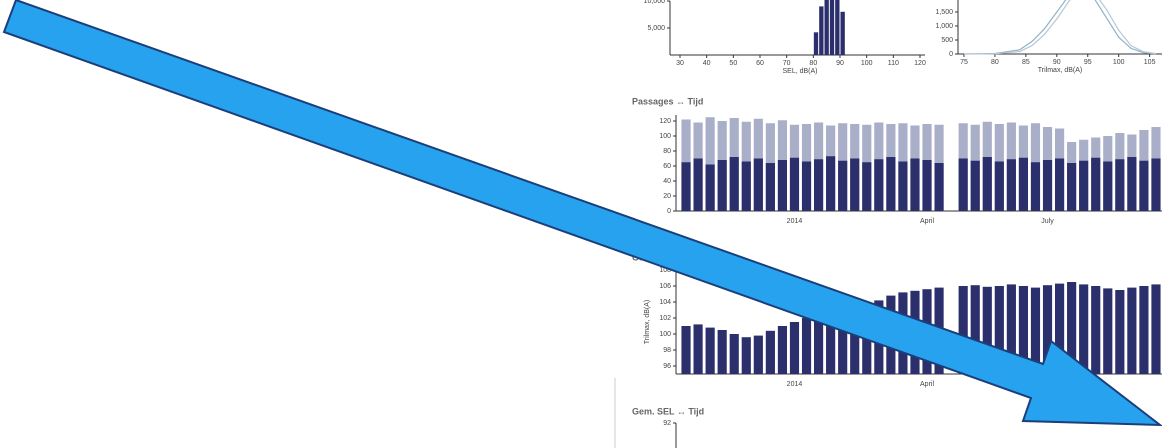 The height and width of the screenshot is (448, 1162). I want to click on x-tick-label: 75, so click(964, 62).